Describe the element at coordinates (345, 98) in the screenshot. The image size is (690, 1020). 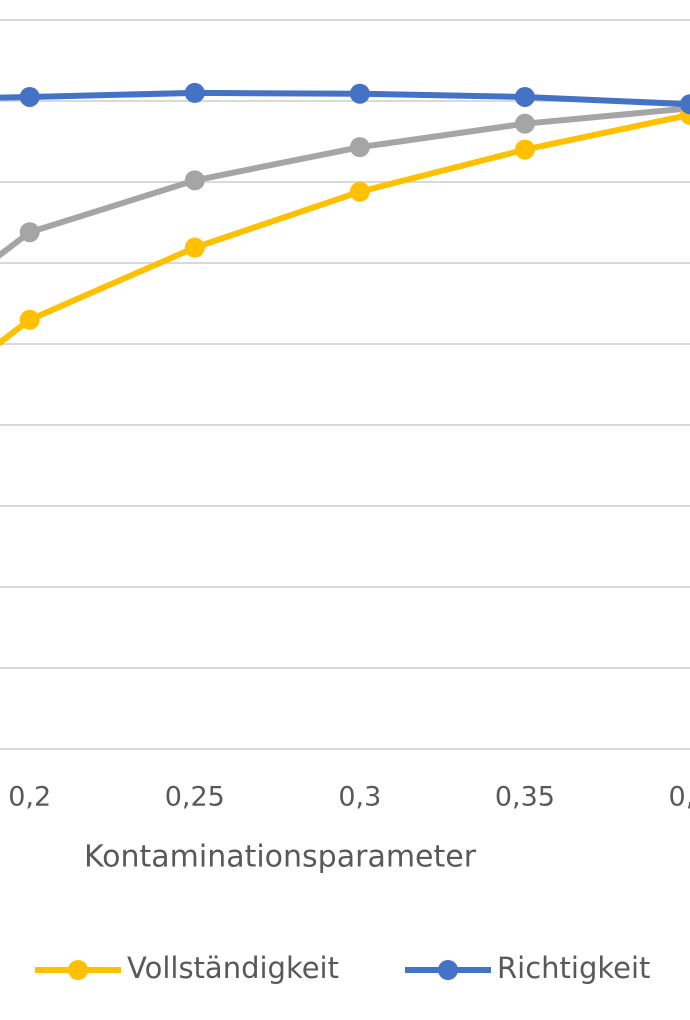
I see `series-line` at that location.